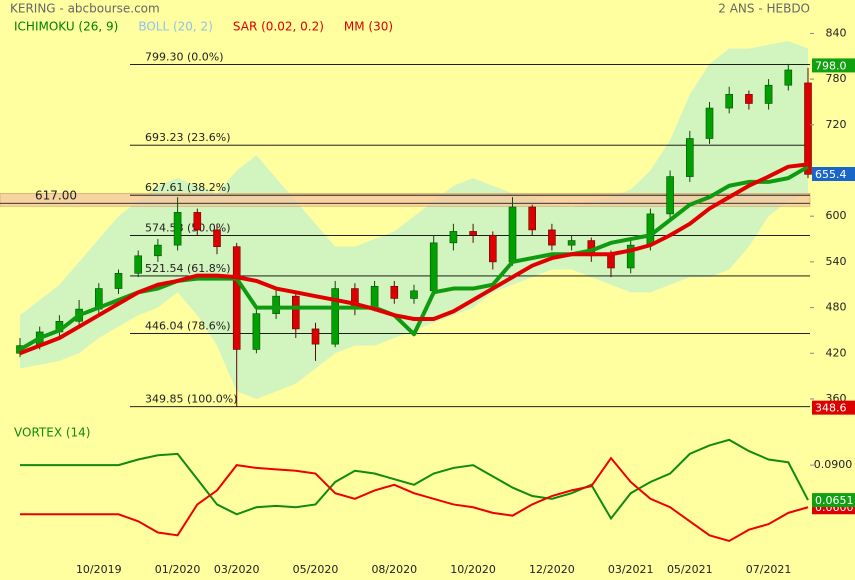 The width and height of the screenshot is (855, 580). I want to click on y-tick-label: 420, so click(836, 352).